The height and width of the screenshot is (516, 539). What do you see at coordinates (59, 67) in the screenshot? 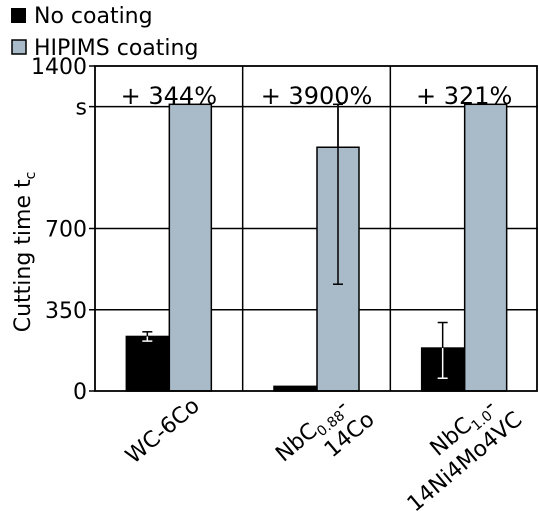
I see `y-tick-label: 1400` at bounding box center [59, 67].